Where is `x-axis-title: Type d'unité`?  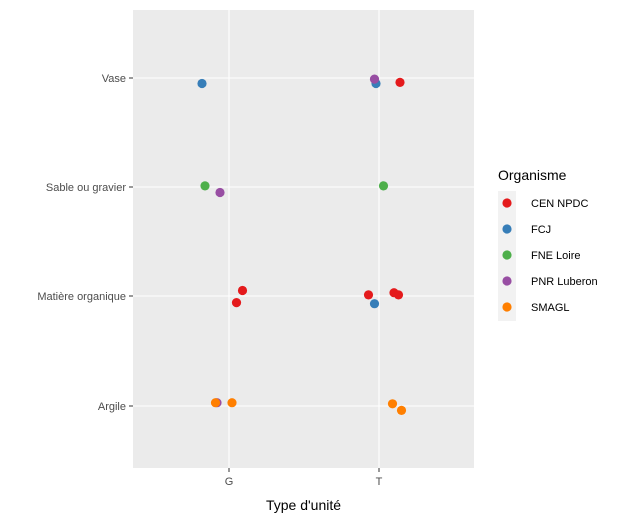 x-axis-title: Type d'unité is located at coordinates (303, 505).